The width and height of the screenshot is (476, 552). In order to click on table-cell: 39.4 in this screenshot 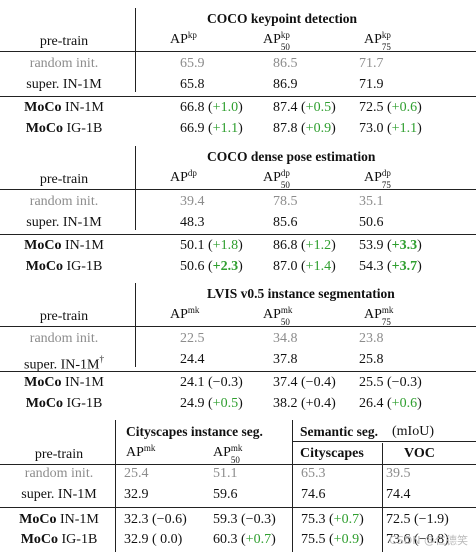, I will do `click(192, 201)`.